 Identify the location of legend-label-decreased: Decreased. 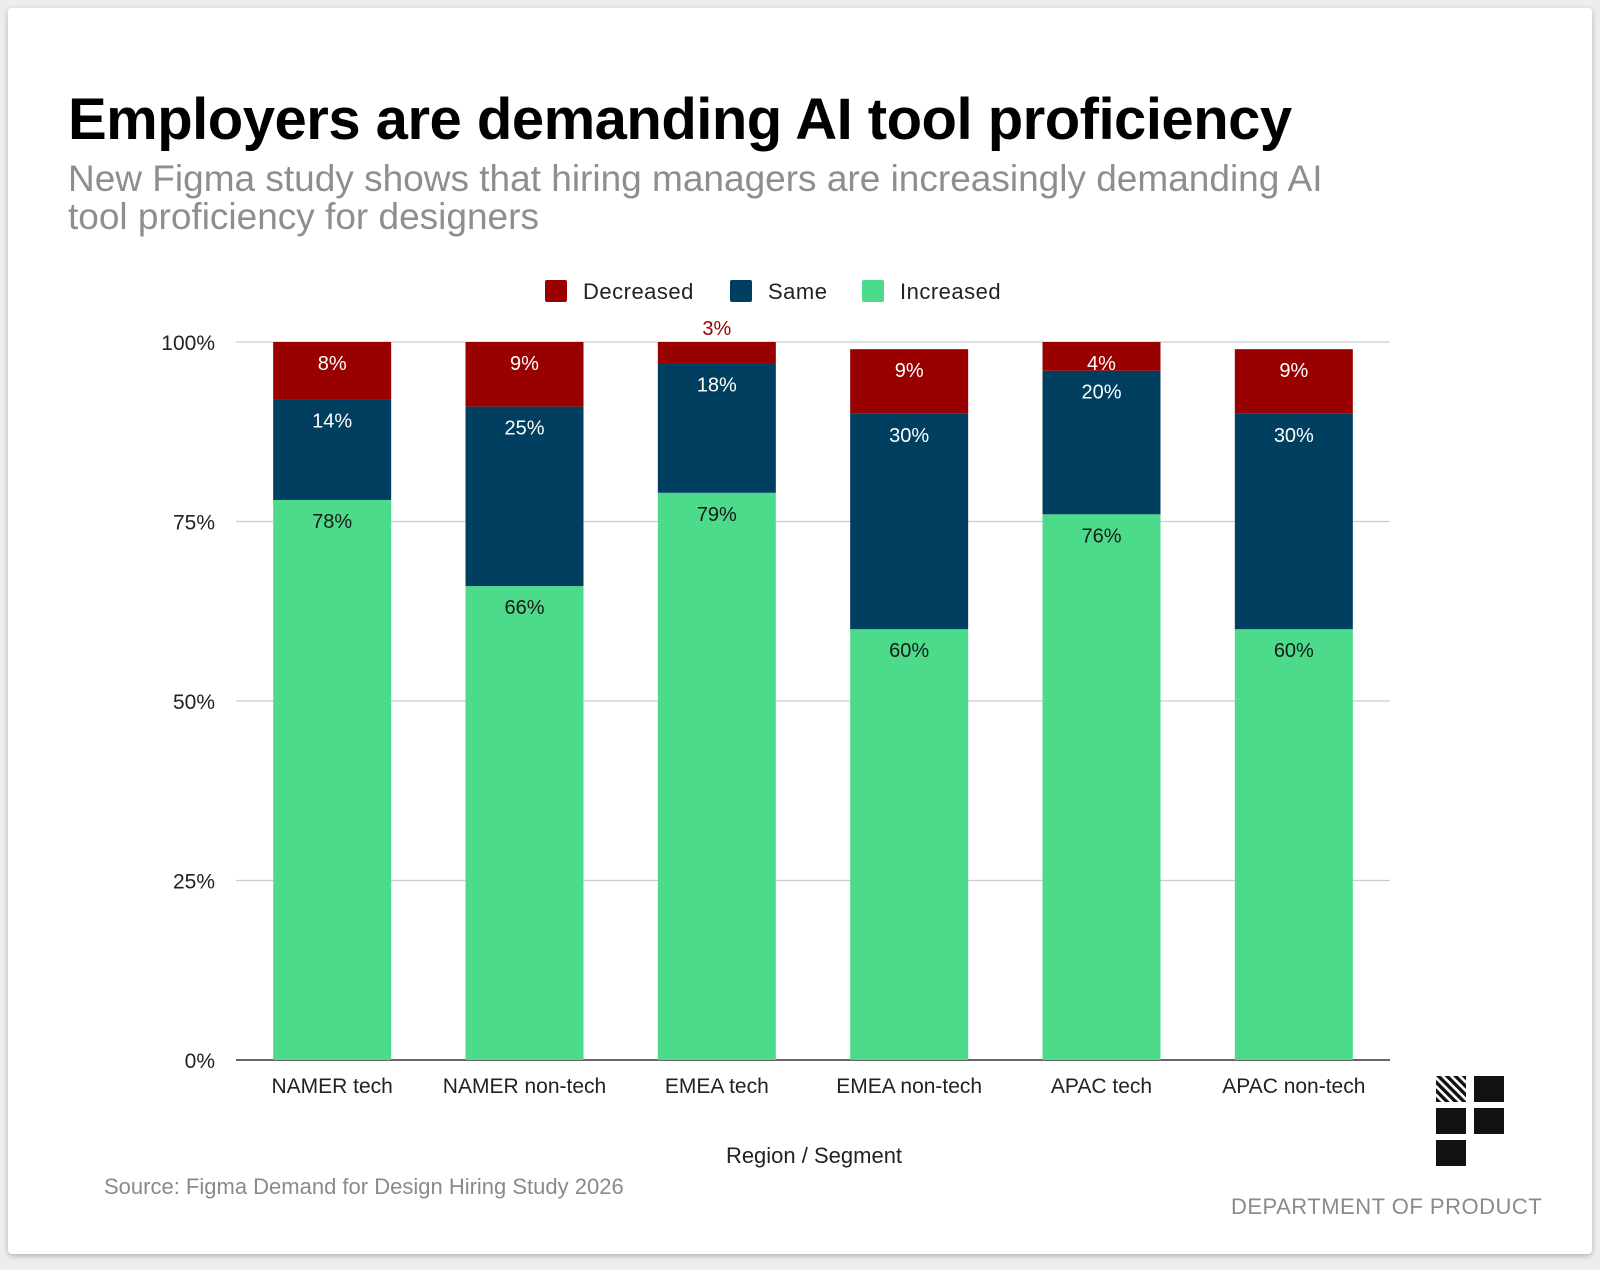
(638, 291).